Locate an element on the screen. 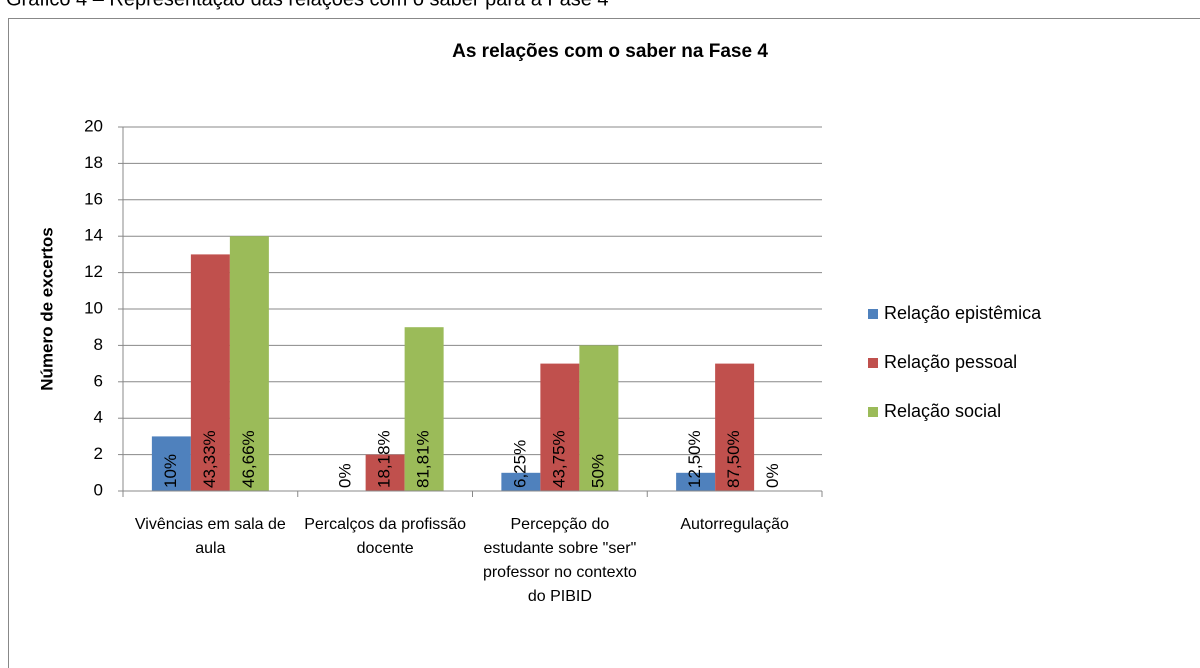  value-label: 43,33% is located at coordinates (209, 459).